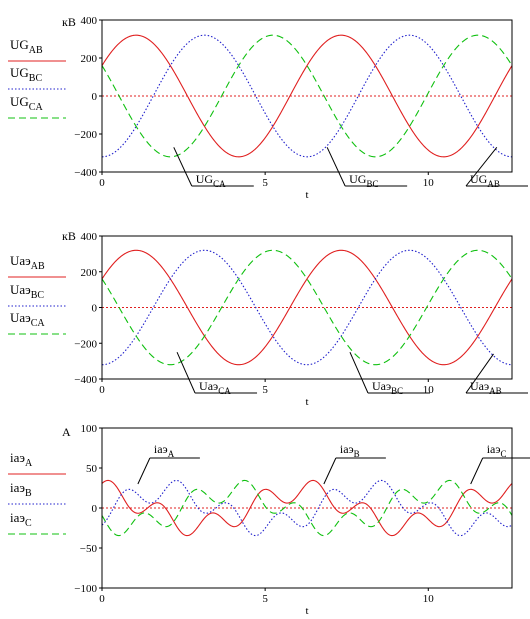  I want to click on legend: UaэAB UaэBC UaэCA, so click(37, 294).